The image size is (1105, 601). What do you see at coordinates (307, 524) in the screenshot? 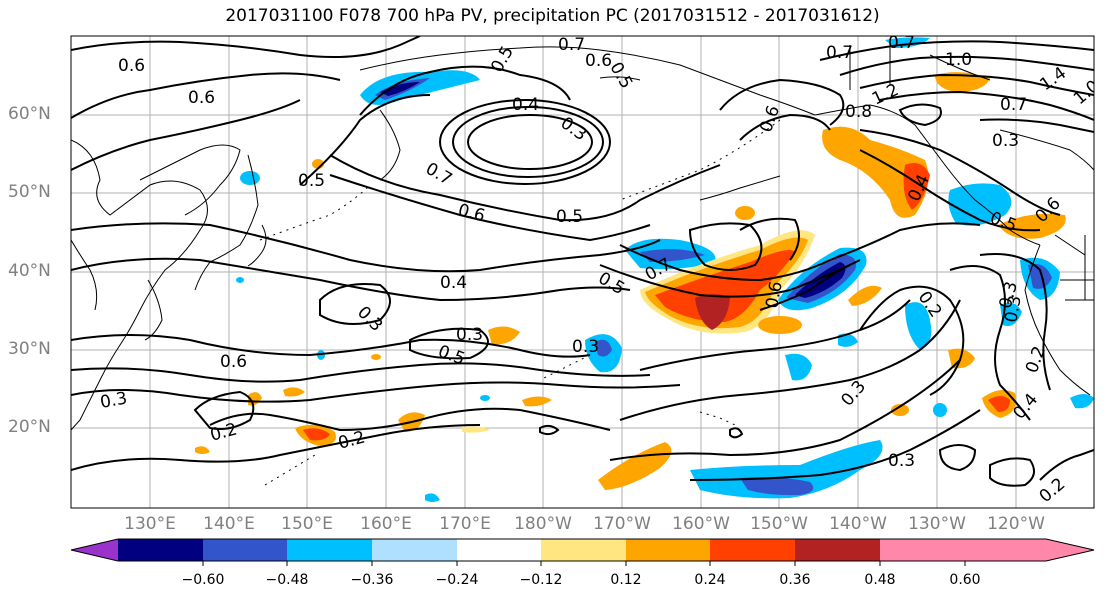
I see `lon-label: 150°E` at bounding box center [307, 524].